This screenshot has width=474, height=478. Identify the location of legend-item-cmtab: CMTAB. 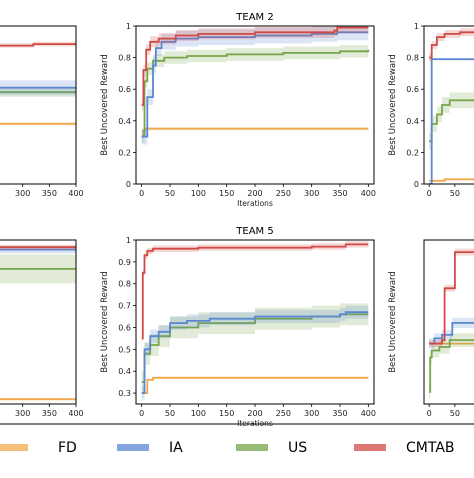
(404, 448).